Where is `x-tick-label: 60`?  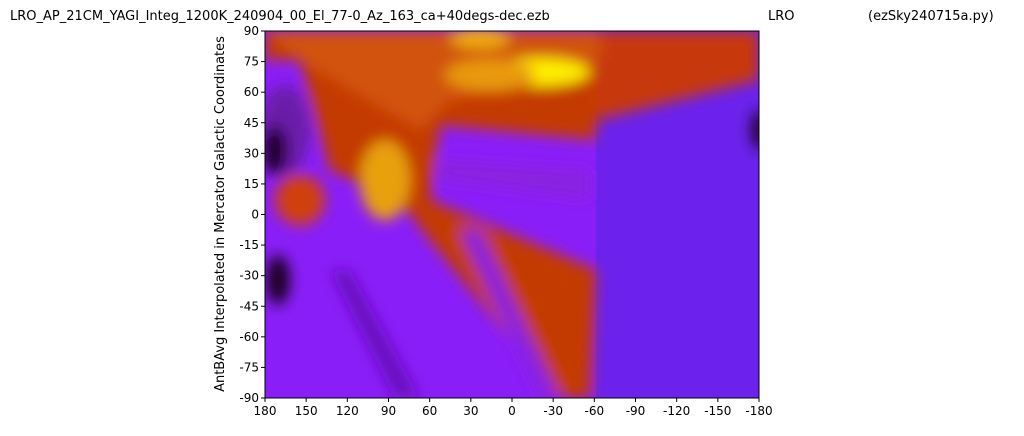 x-tick-label: 60 is located at coordinates (429, 411).